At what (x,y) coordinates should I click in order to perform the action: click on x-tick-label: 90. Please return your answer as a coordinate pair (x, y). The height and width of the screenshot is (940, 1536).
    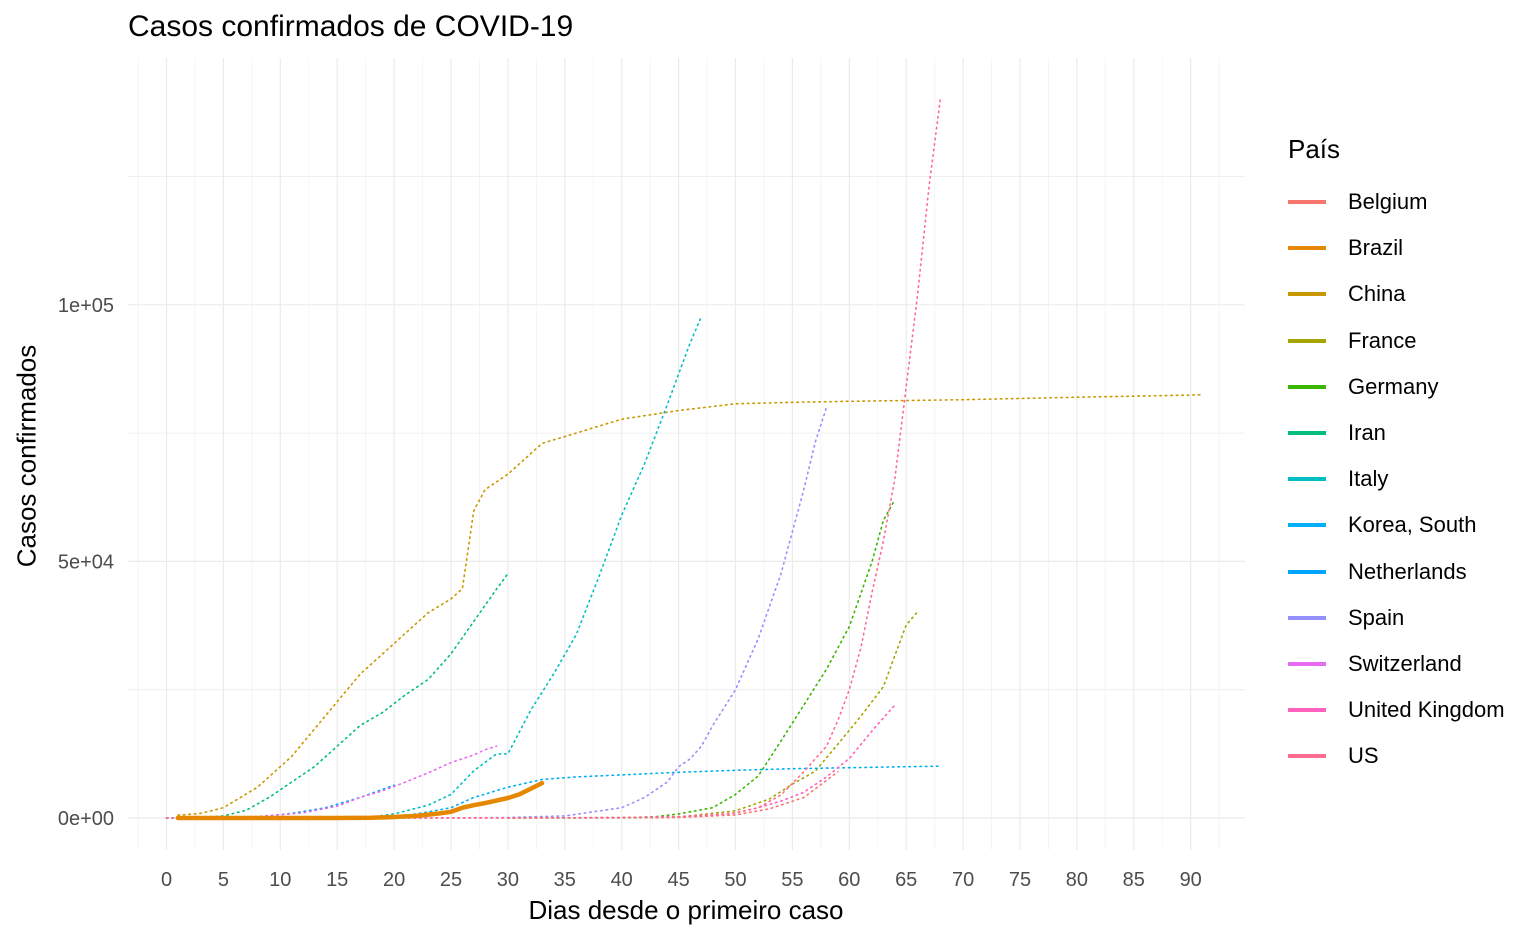
    Looking at the image, I should click on (1191, 880).